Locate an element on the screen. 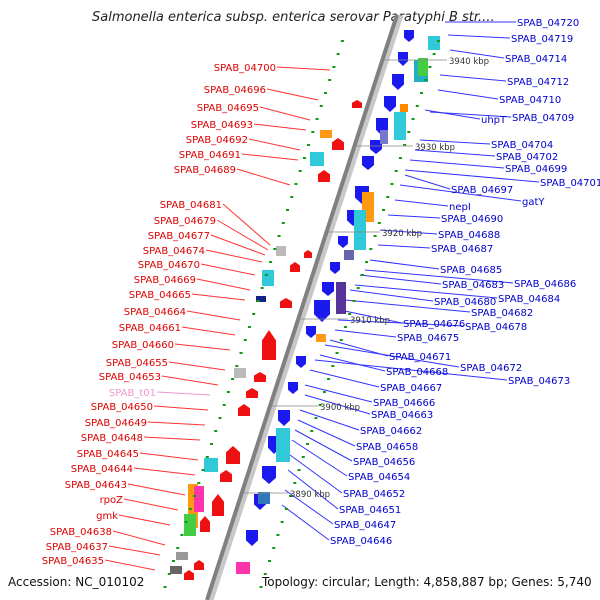 The image size is (600, 600). gene-label-right: SPAB_04654 is located at coordinates (379, 477).